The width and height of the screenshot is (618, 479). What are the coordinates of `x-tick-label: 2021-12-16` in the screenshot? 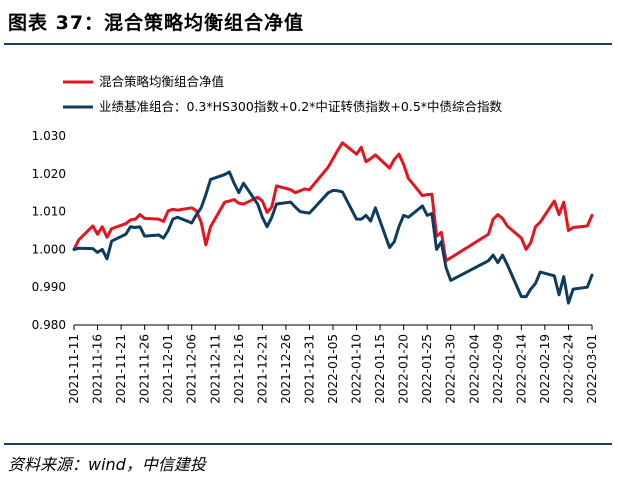 It's located at (239, 369).